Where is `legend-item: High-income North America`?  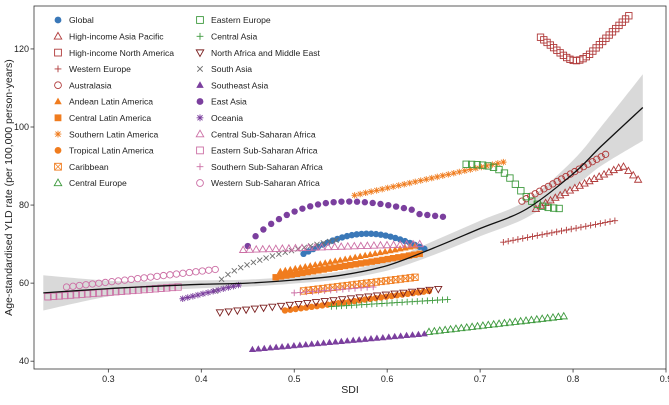 legend-item: High-income North America is located at coordinates (114, 53).